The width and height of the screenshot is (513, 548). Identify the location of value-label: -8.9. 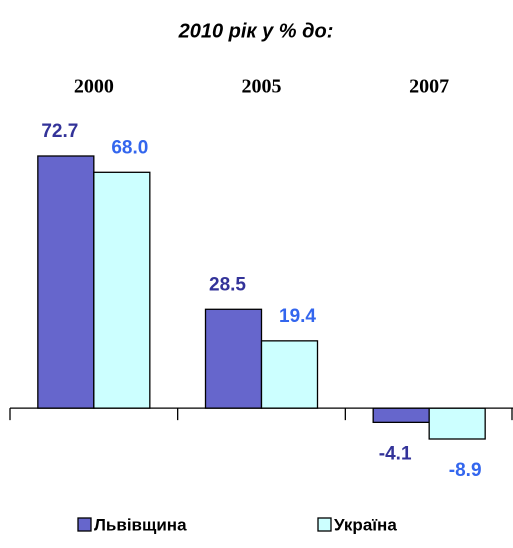
(465, 470).